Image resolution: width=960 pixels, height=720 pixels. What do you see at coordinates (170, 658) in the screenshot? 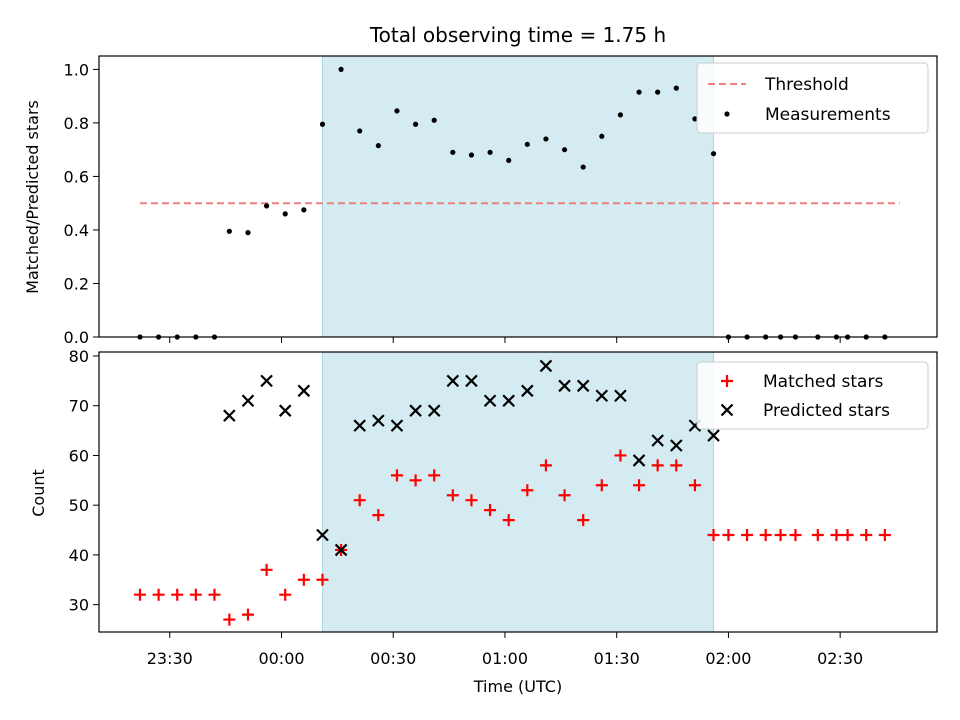
I see `x-tick-label: 23:30` at bounding box center [170, 658].